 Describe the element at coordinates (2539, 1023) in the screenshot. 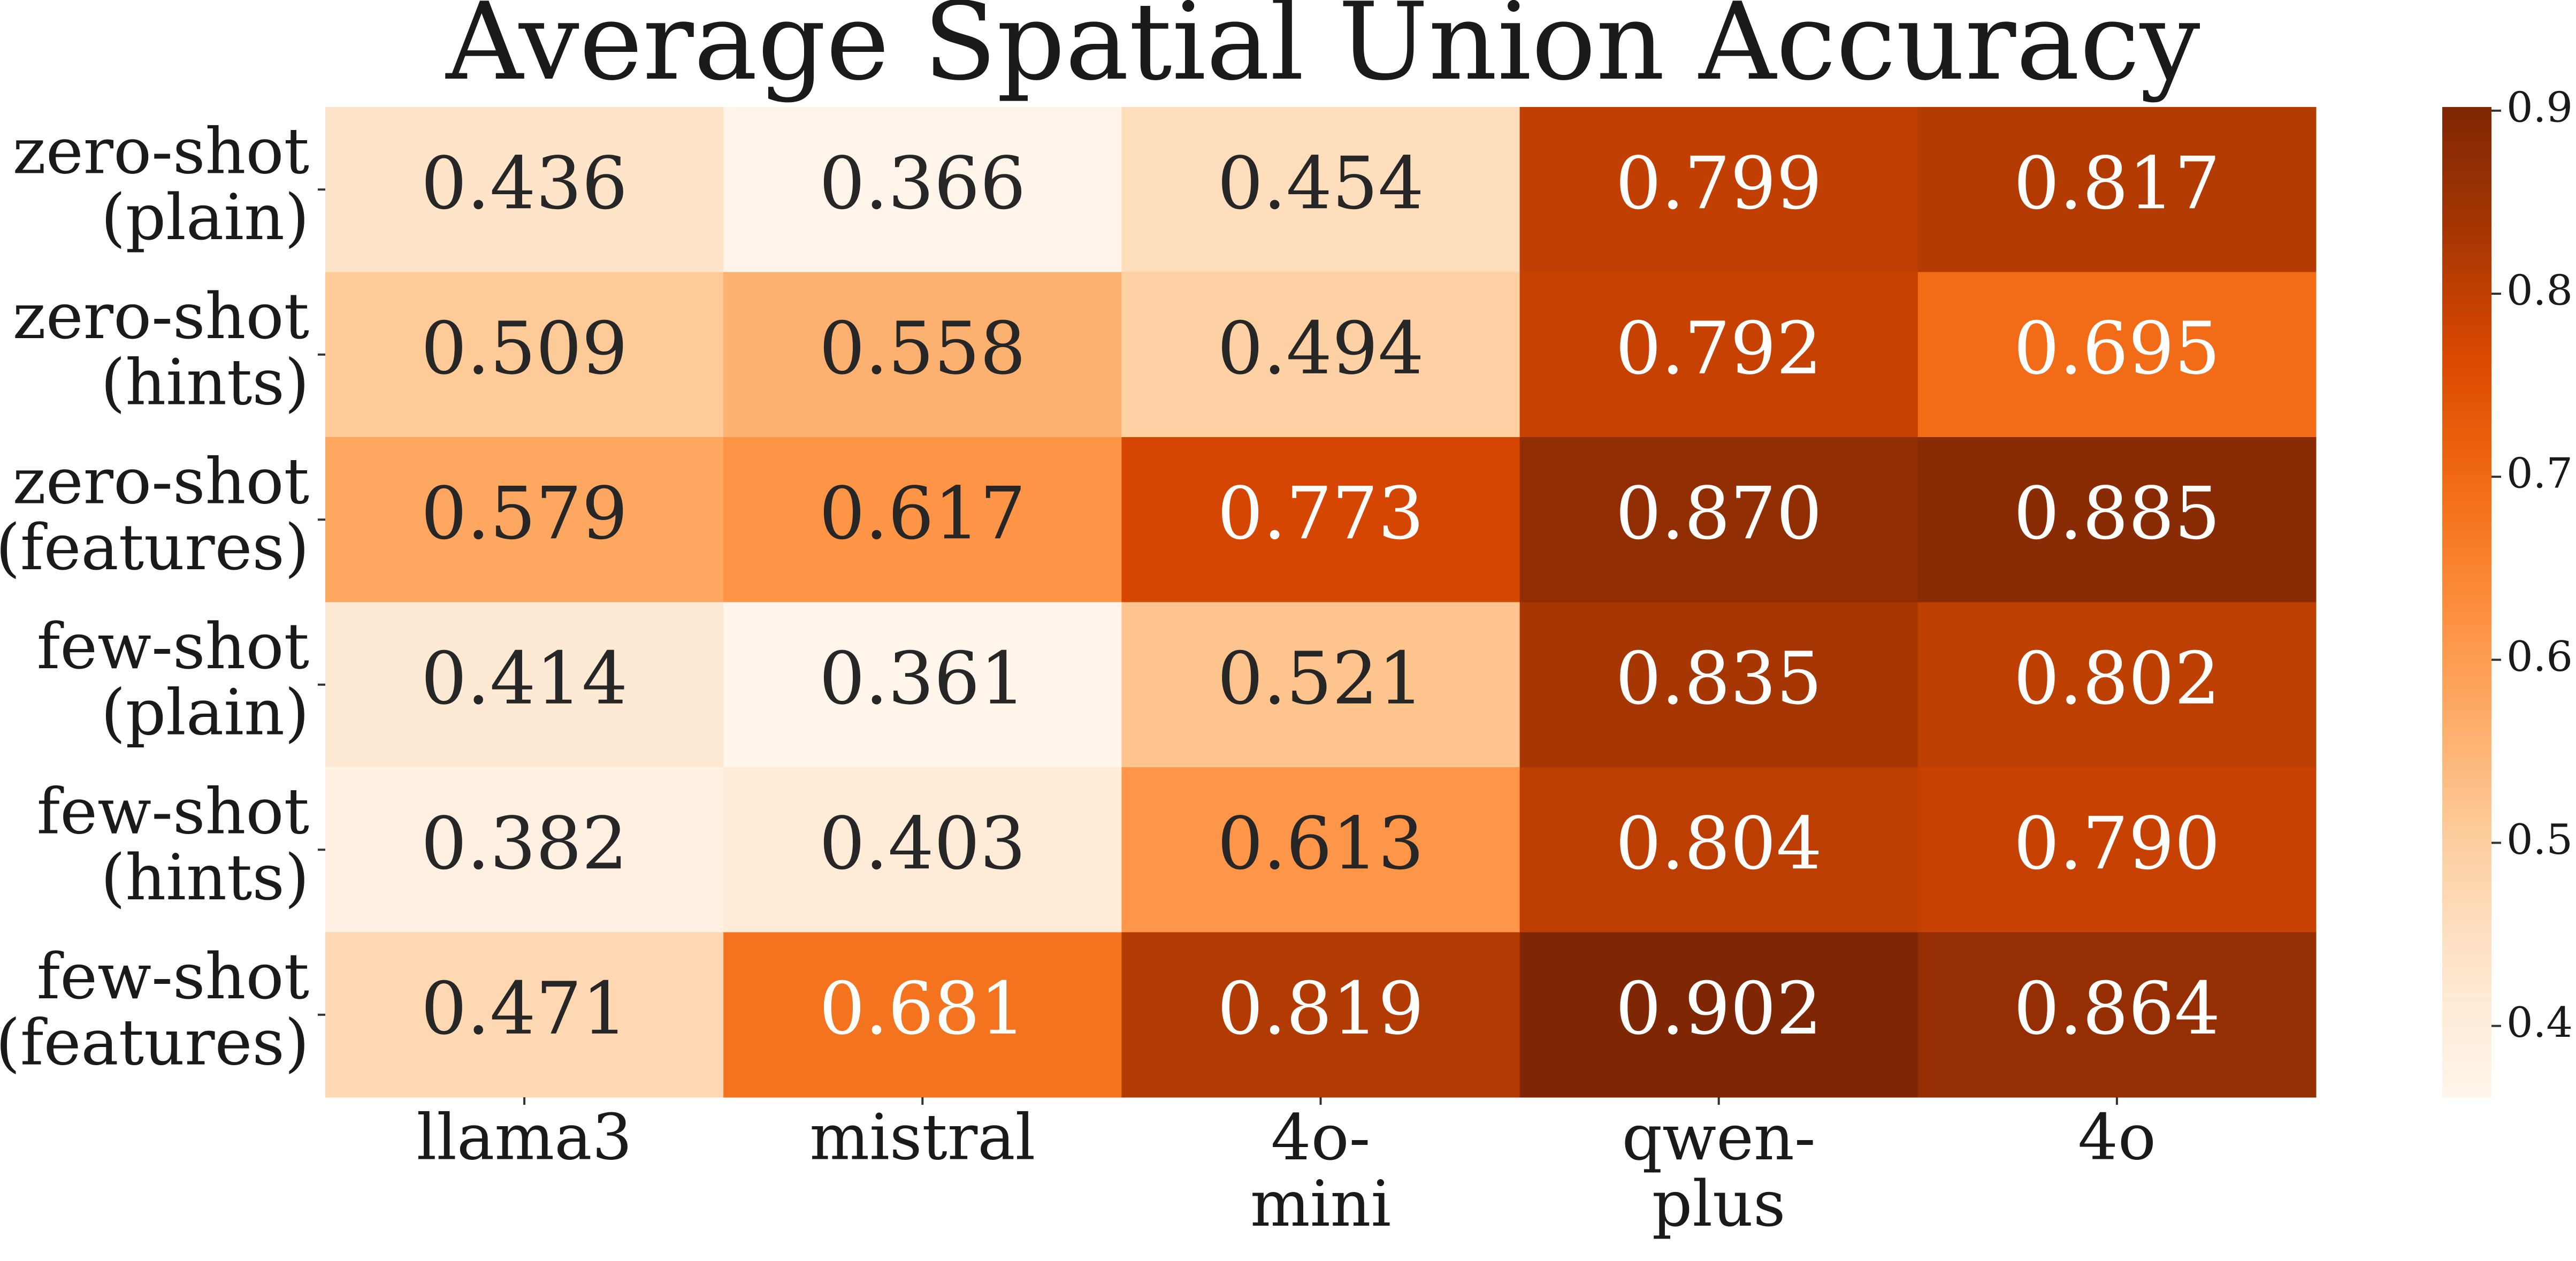

I see `colorbar-tick-label: 0.4` at that location.